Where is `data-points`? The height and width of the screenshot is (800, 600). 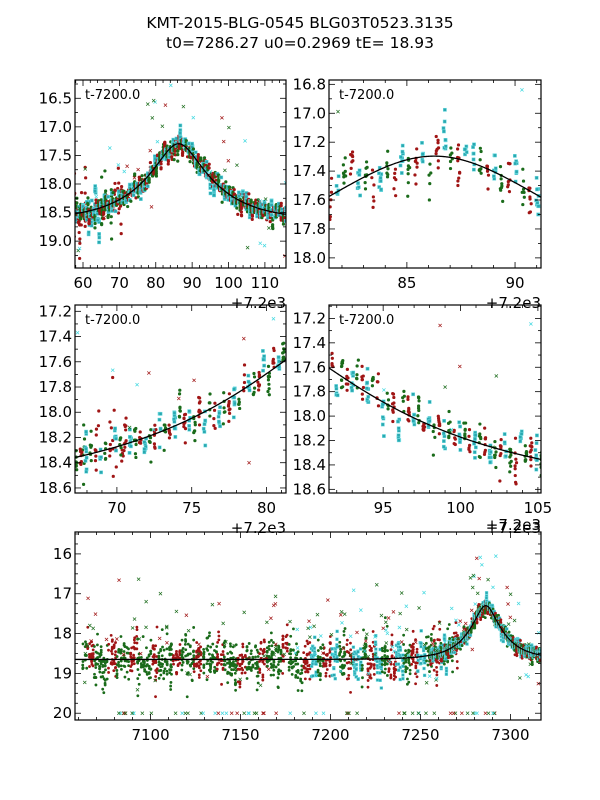
data-points is located at coordinates (180, 172).